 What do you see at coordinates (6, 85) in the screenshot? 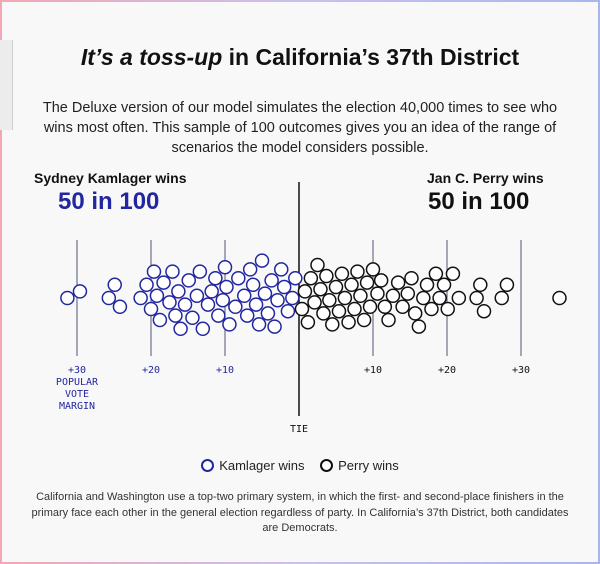
I see `side-tab-decoration` at bounding box center [6, 85].